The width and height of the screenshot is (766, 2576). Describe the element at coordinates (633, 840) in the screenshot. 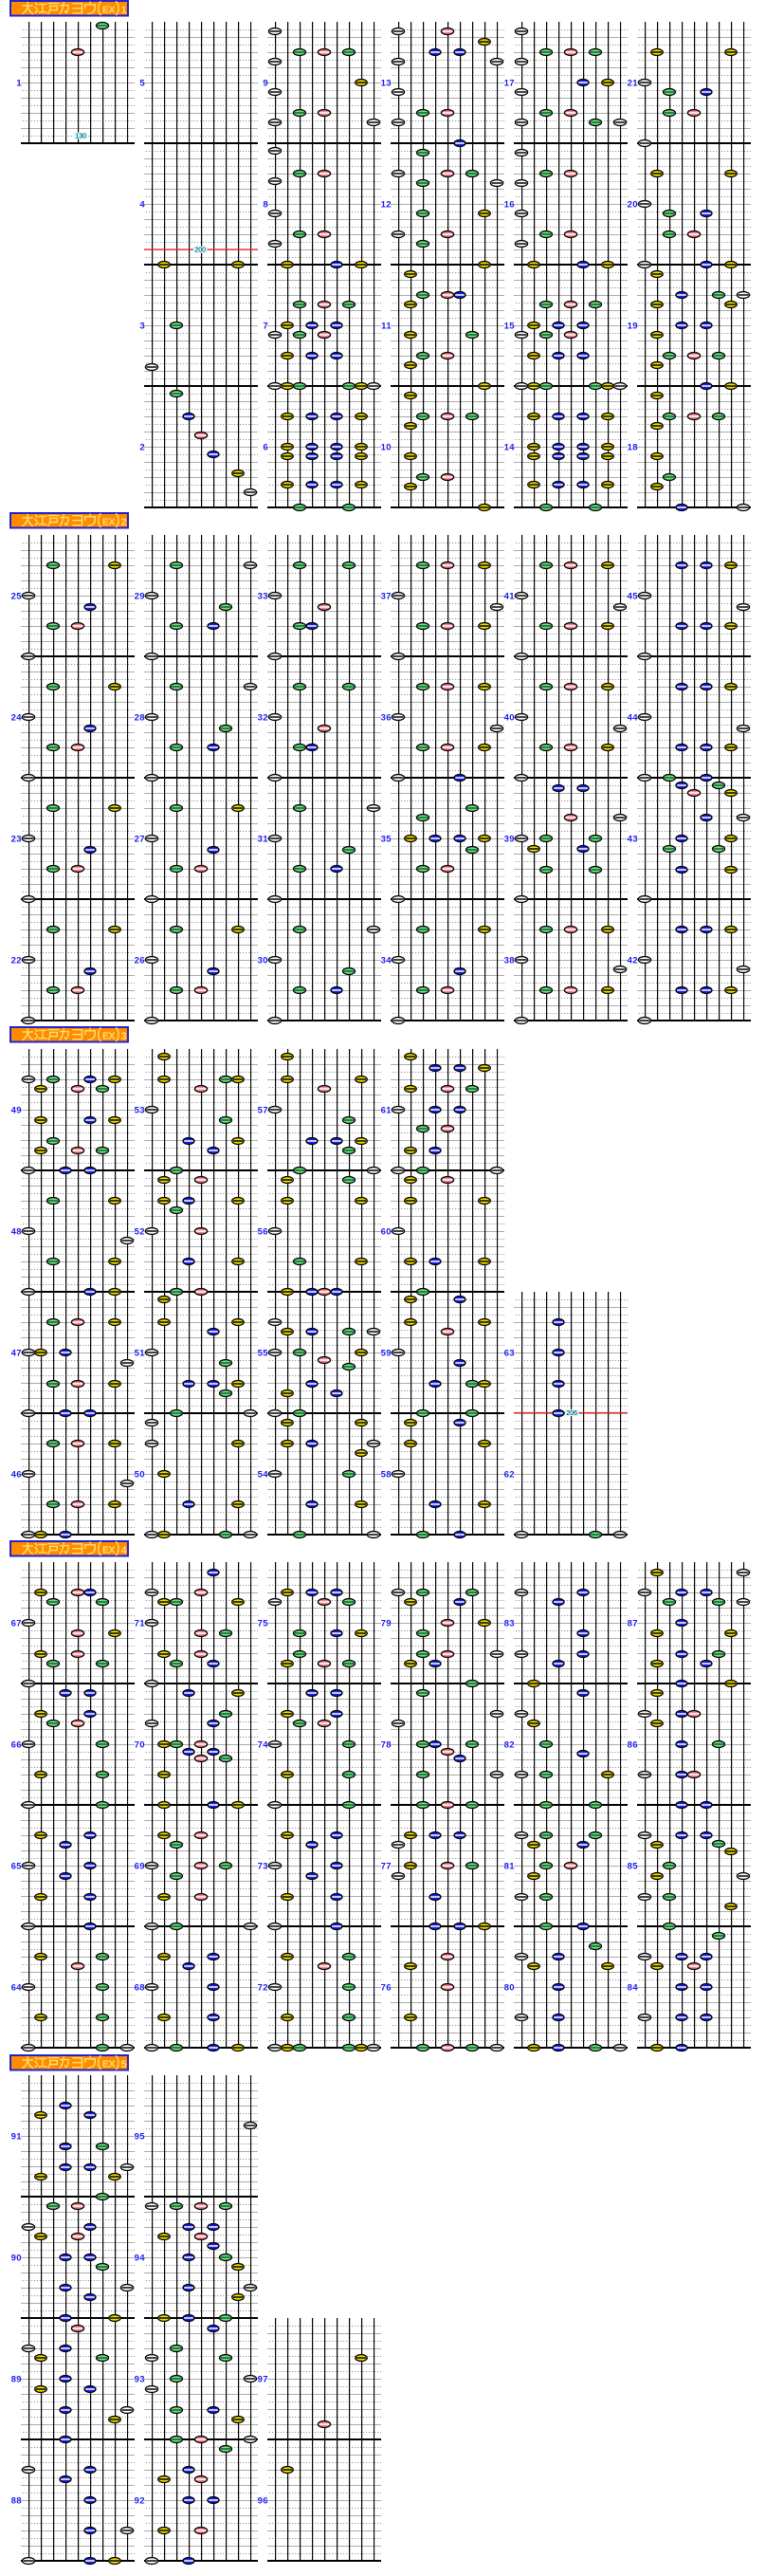

I see `svg-text: 43` at that location.